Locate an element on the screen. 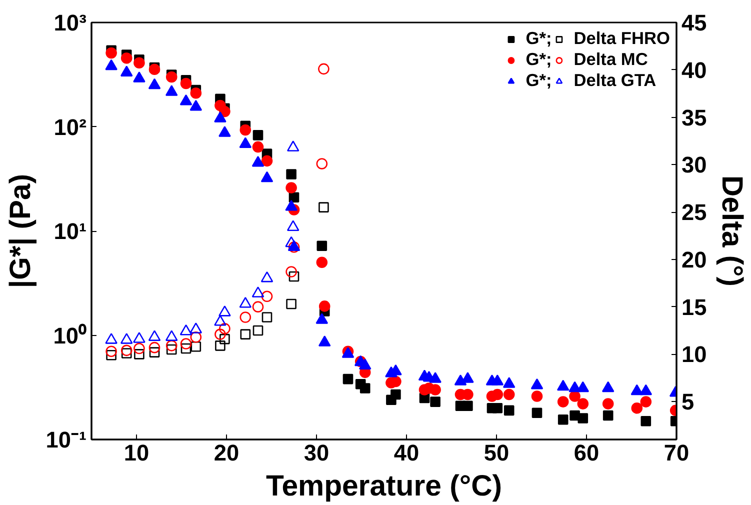 This screenshot has height=505, width=751. x-tick-label: 30 is located at coordinates (317, 453).